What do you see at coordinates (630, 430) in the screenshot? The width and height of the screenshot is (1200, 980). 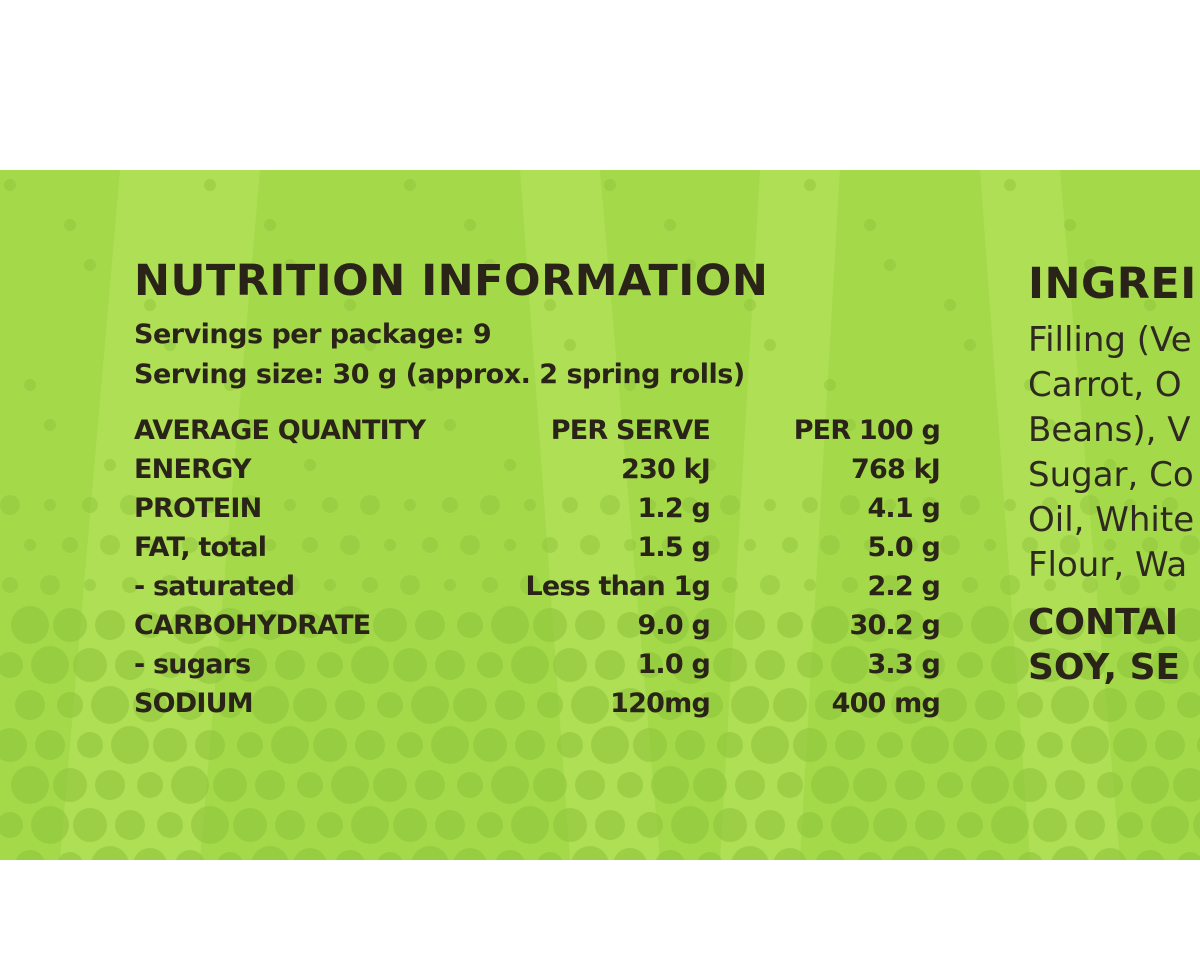 I see `header-per-serve: PER SERVE` at bounding box center [630, 430].